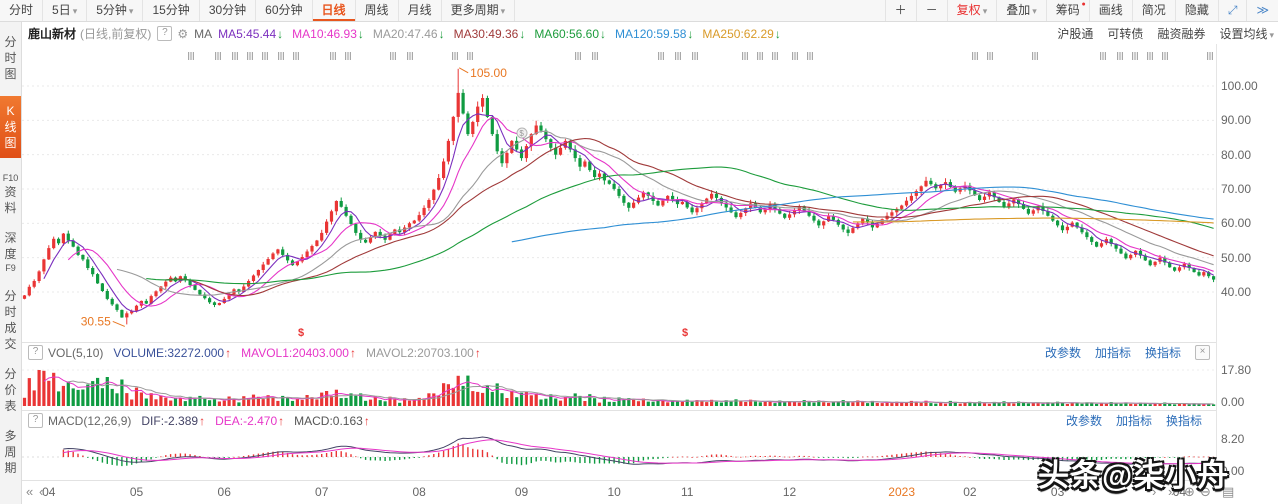 This screenshot has height=504, width=1278. I want to click on sidebar-item-multi-period: 多周期, so click(10, 452).